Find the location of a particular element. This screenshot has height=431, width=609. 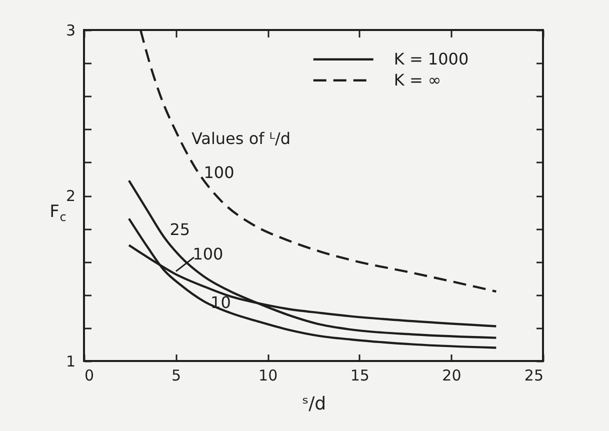

y-tick-label: 1 is located at coordinates (71, 361).